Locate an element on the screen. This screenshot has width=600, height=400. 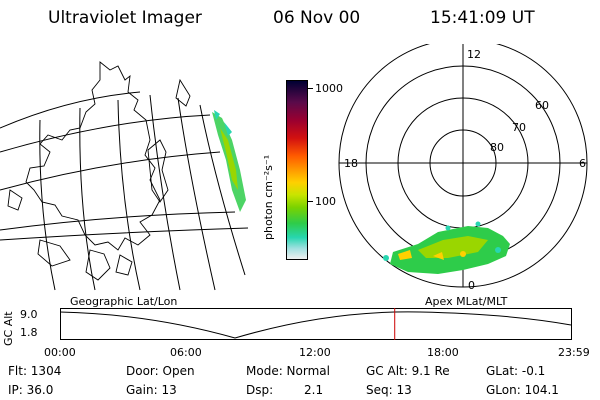
mlat-label-60: 60 is located at coordinates (542, 105).